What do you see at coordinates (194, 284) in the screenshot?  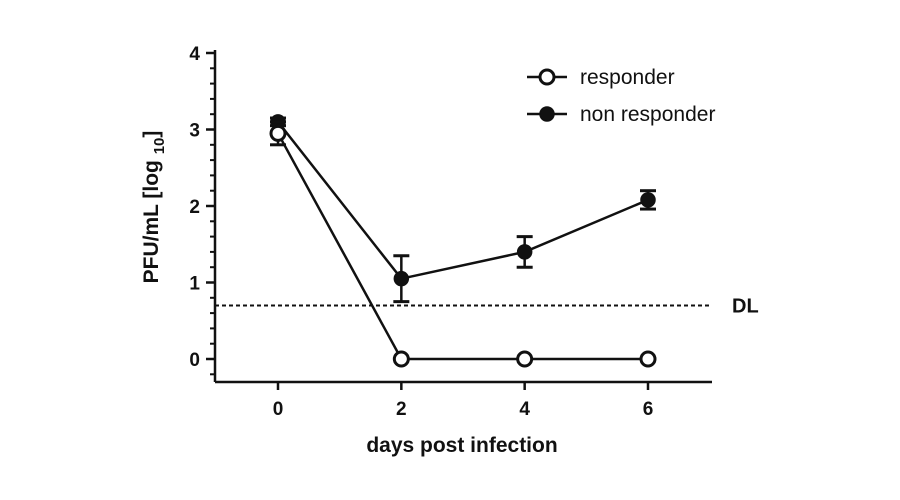 I see `y-tick-label: 1` at bounding box center [194, 284].